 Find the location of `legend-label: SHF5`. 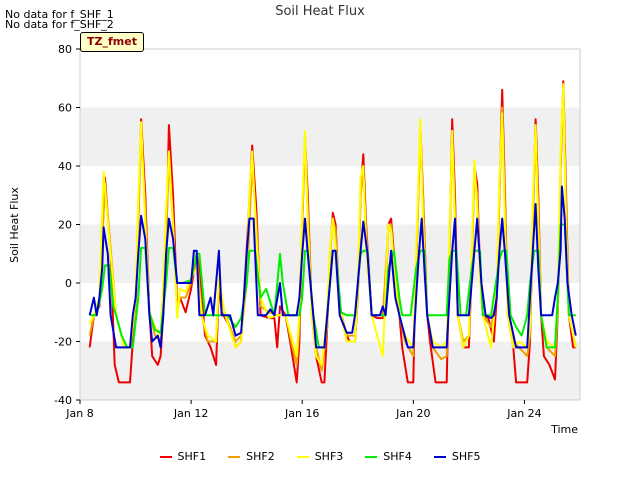

legend-label: SHF5 is located at coordinates (466, 456).